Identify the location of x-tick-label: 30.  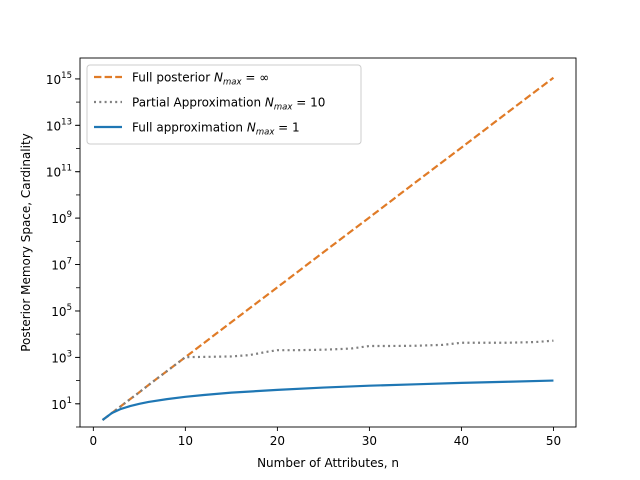
(369, 441).